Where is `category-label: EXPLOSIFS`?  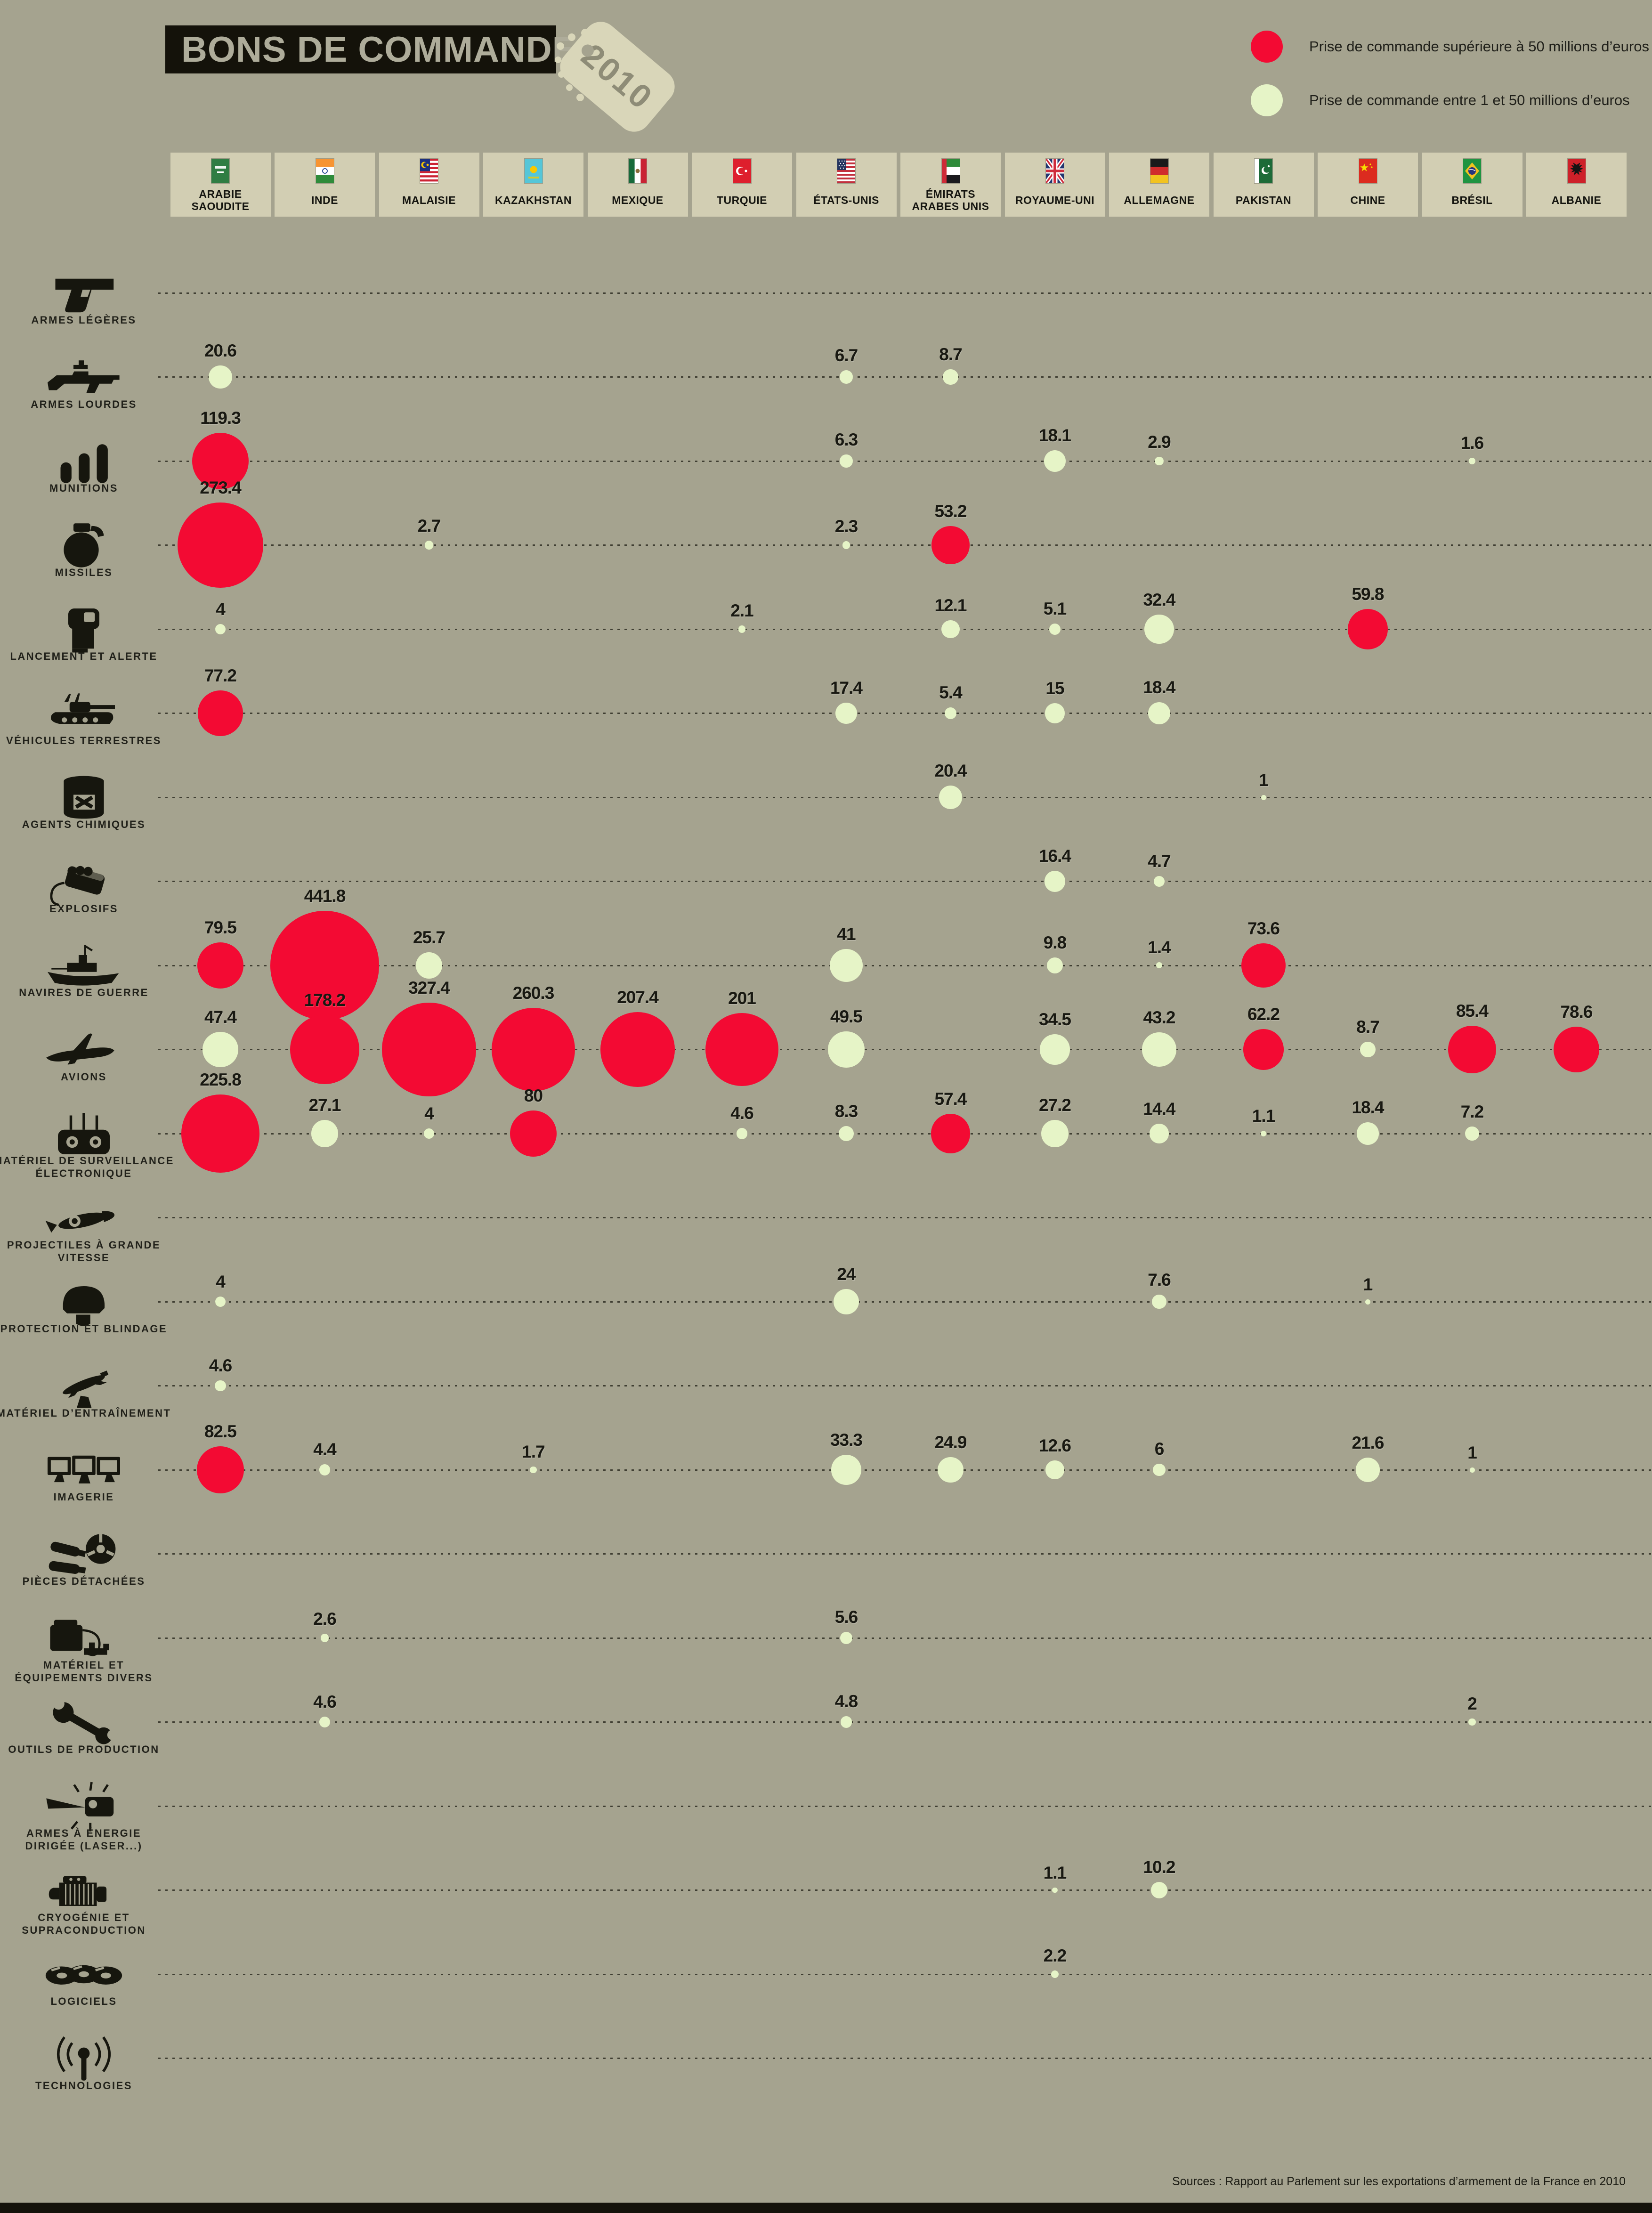 category-label: EXPLOSIFS is located at coordinates (84, 909).